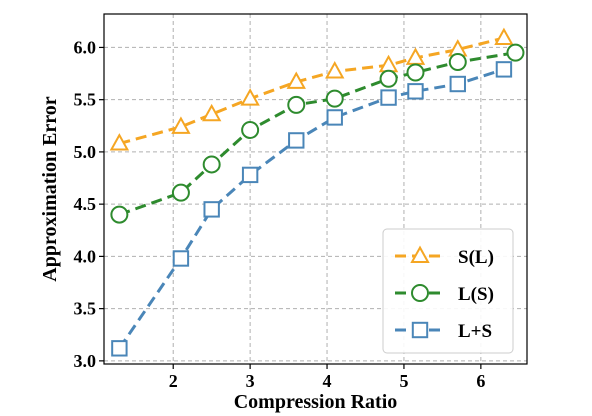 This screenshot has height=416, width=592. Describe the element at coordinates (85, 309) in the screenshot. I see `y-tick-label: 3.5` at that location.